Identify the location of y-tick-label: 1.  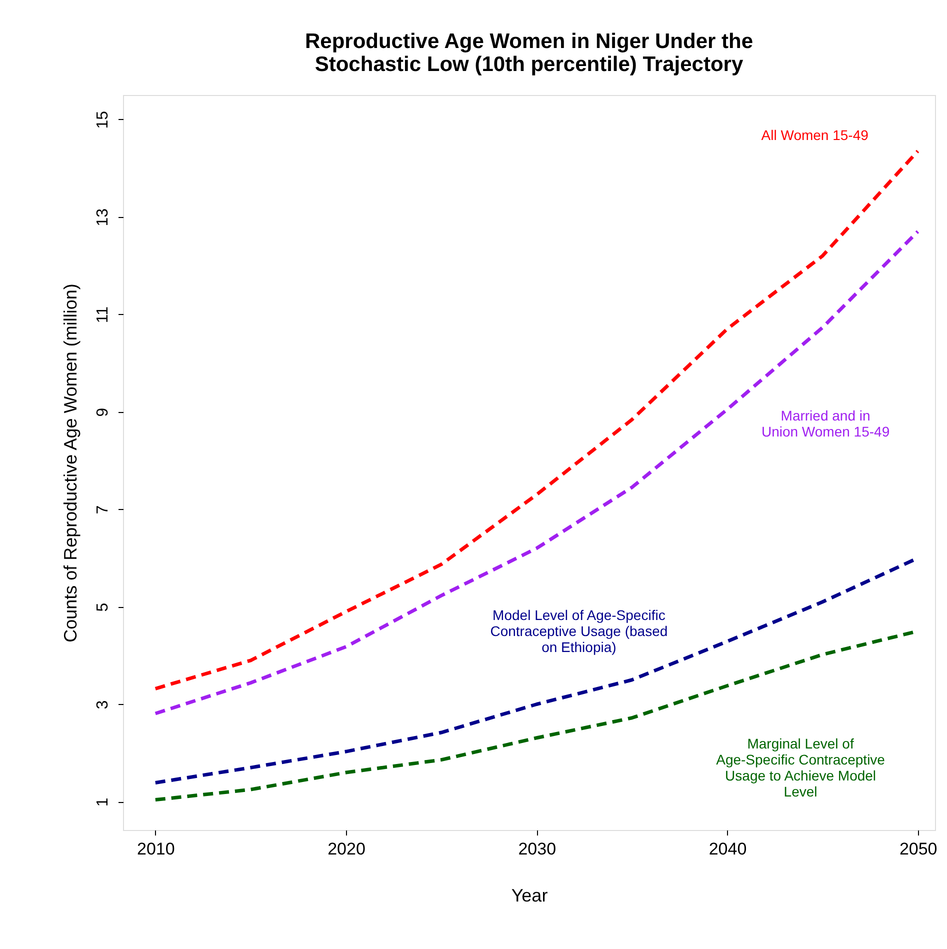
(103, 802).